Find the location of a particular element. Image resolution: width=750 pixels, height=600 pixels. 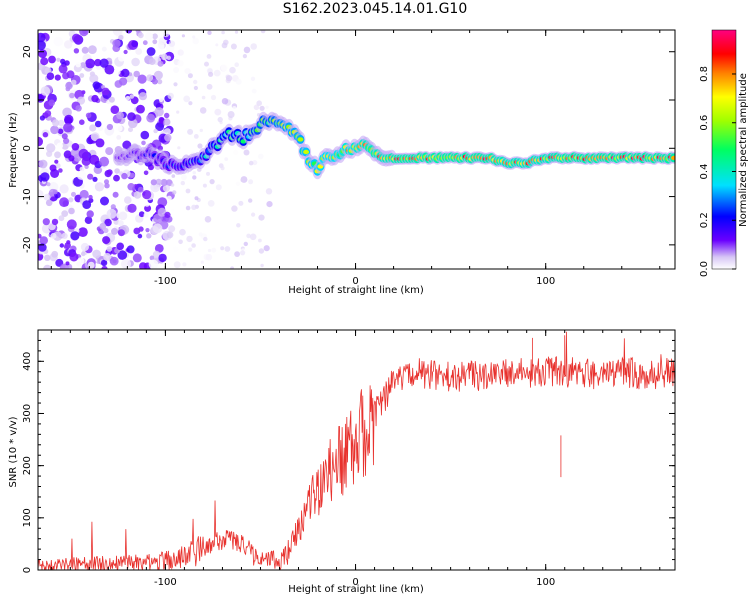

y-tick-label: 0 is located at coordinates (27, 570).